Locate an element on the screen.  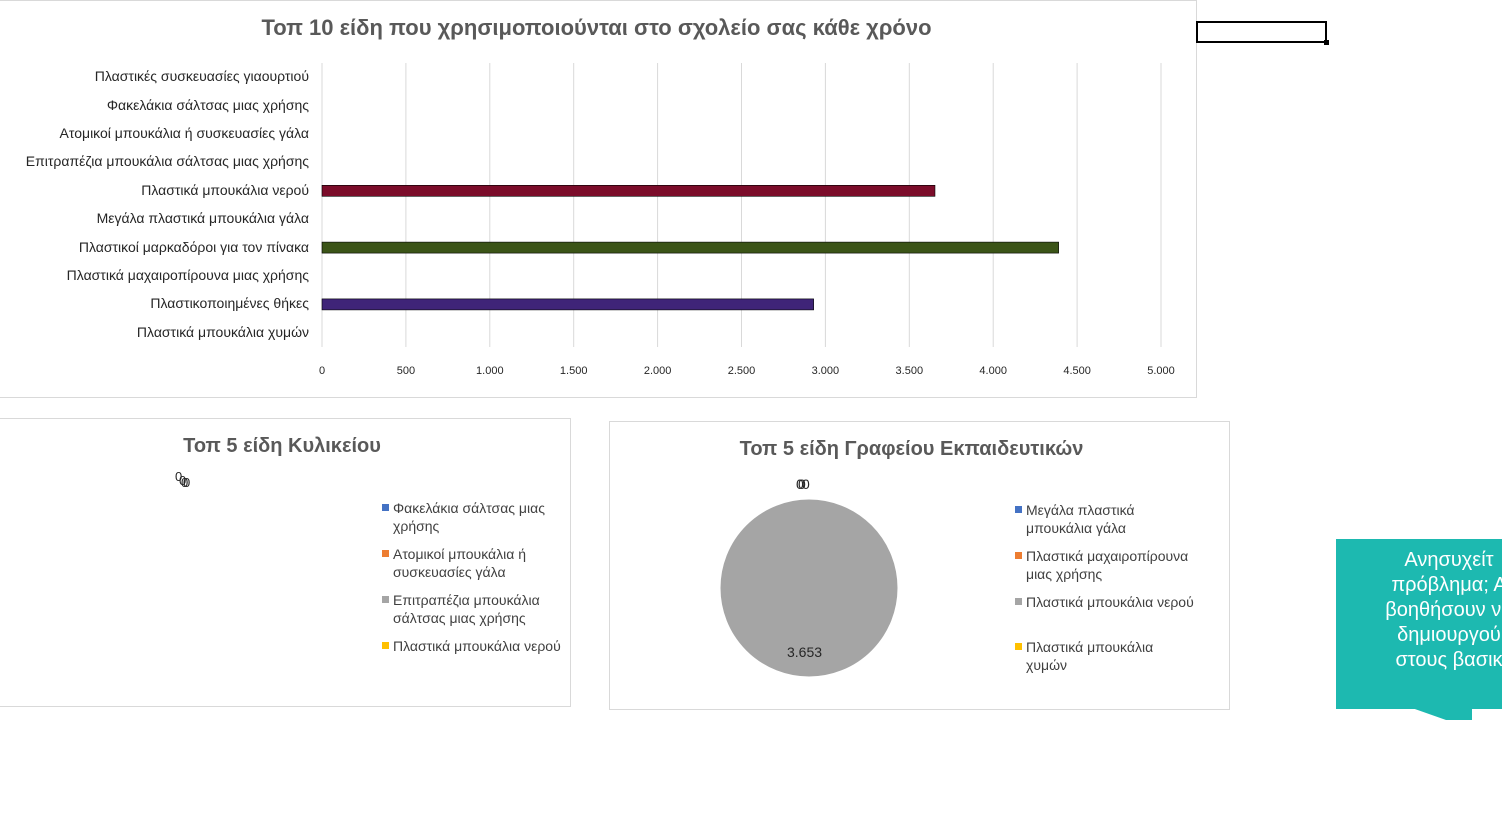
legend-item: Πλαστικά μαχαιροπίρουνα μιας χρήσης is located at coordinates (1115, 567).